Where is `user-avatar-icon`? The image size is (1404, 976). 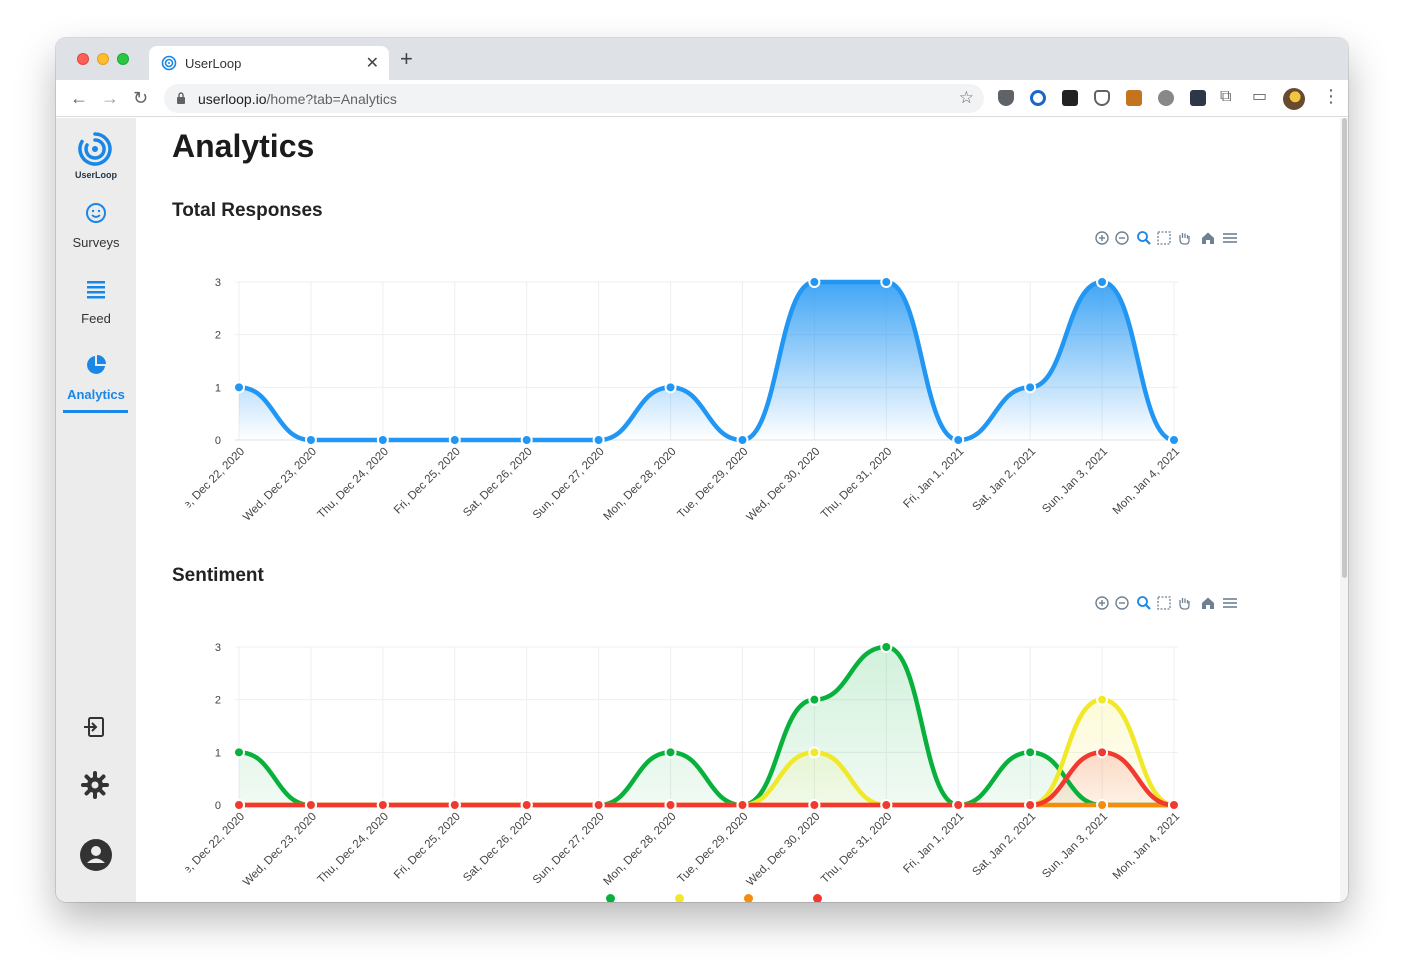
user-avatar-icon is located at coordinates (96, 855).